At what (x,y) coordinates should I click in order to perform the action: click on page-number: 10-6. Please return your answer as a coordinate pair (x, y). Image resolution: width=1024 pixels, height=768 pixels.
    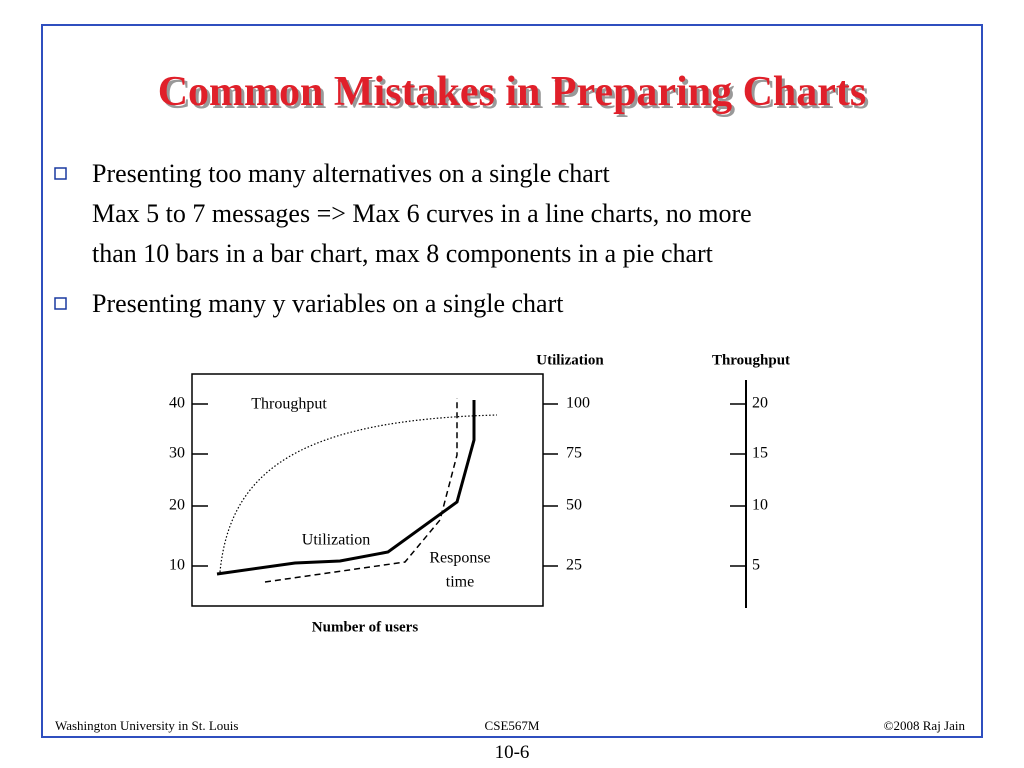
    Looking at the image, I should click on (512, 752).